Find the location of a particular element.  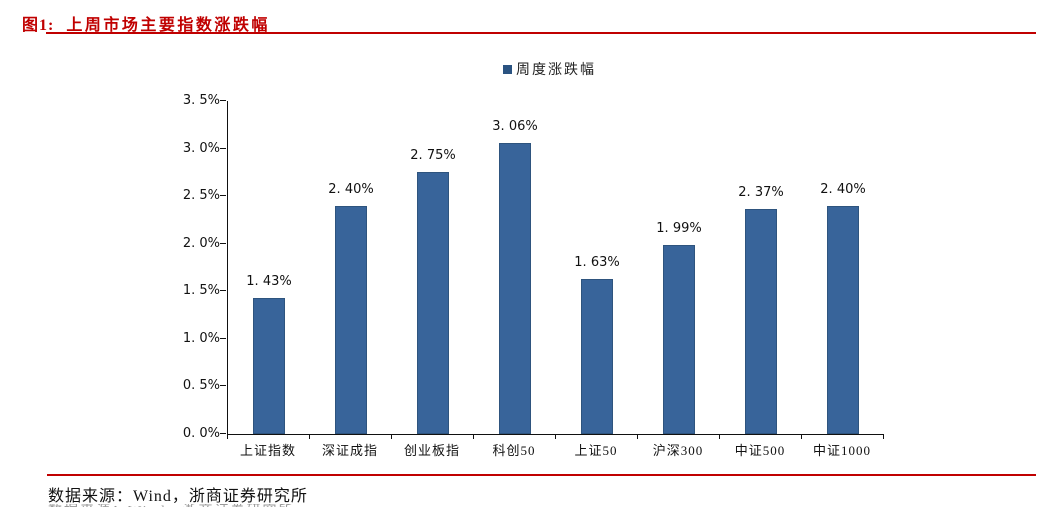

y-axis-tick-label: 3. 5% is located at coordinates (201, 100).